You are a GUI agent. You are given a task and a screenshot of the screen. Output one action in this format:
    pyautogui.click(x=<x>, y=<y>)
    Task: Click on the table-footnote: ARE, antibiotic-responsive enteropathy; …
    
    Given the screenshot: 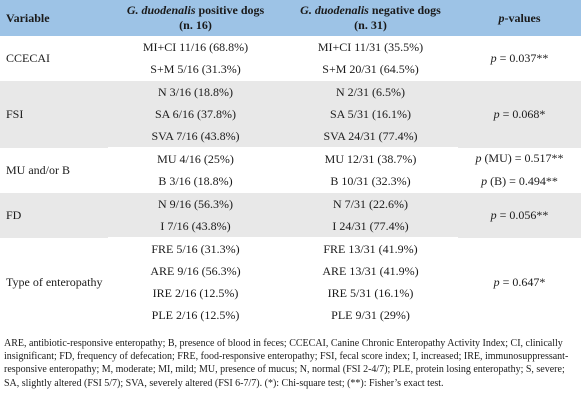 What is the action you would take?
    pyautogui.click(x=286, y=363)
    